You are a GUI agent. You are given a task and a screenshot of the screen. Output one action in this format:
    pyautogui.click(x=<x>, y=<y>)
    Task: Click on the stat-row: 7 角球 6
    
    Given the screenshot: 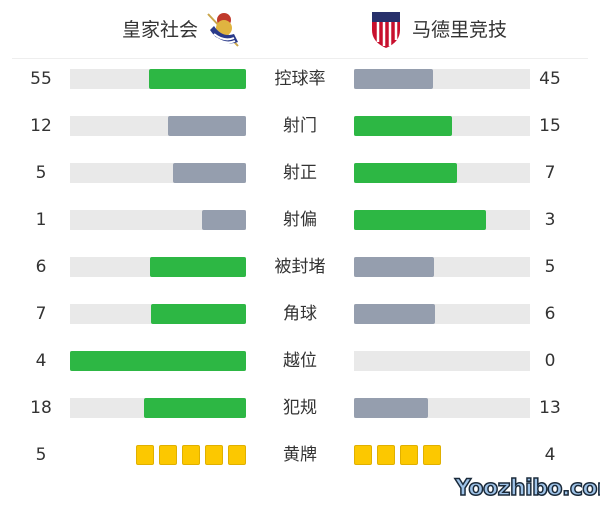 What is the action you would take?
    pyautogui.click(x=300, y=314)
    